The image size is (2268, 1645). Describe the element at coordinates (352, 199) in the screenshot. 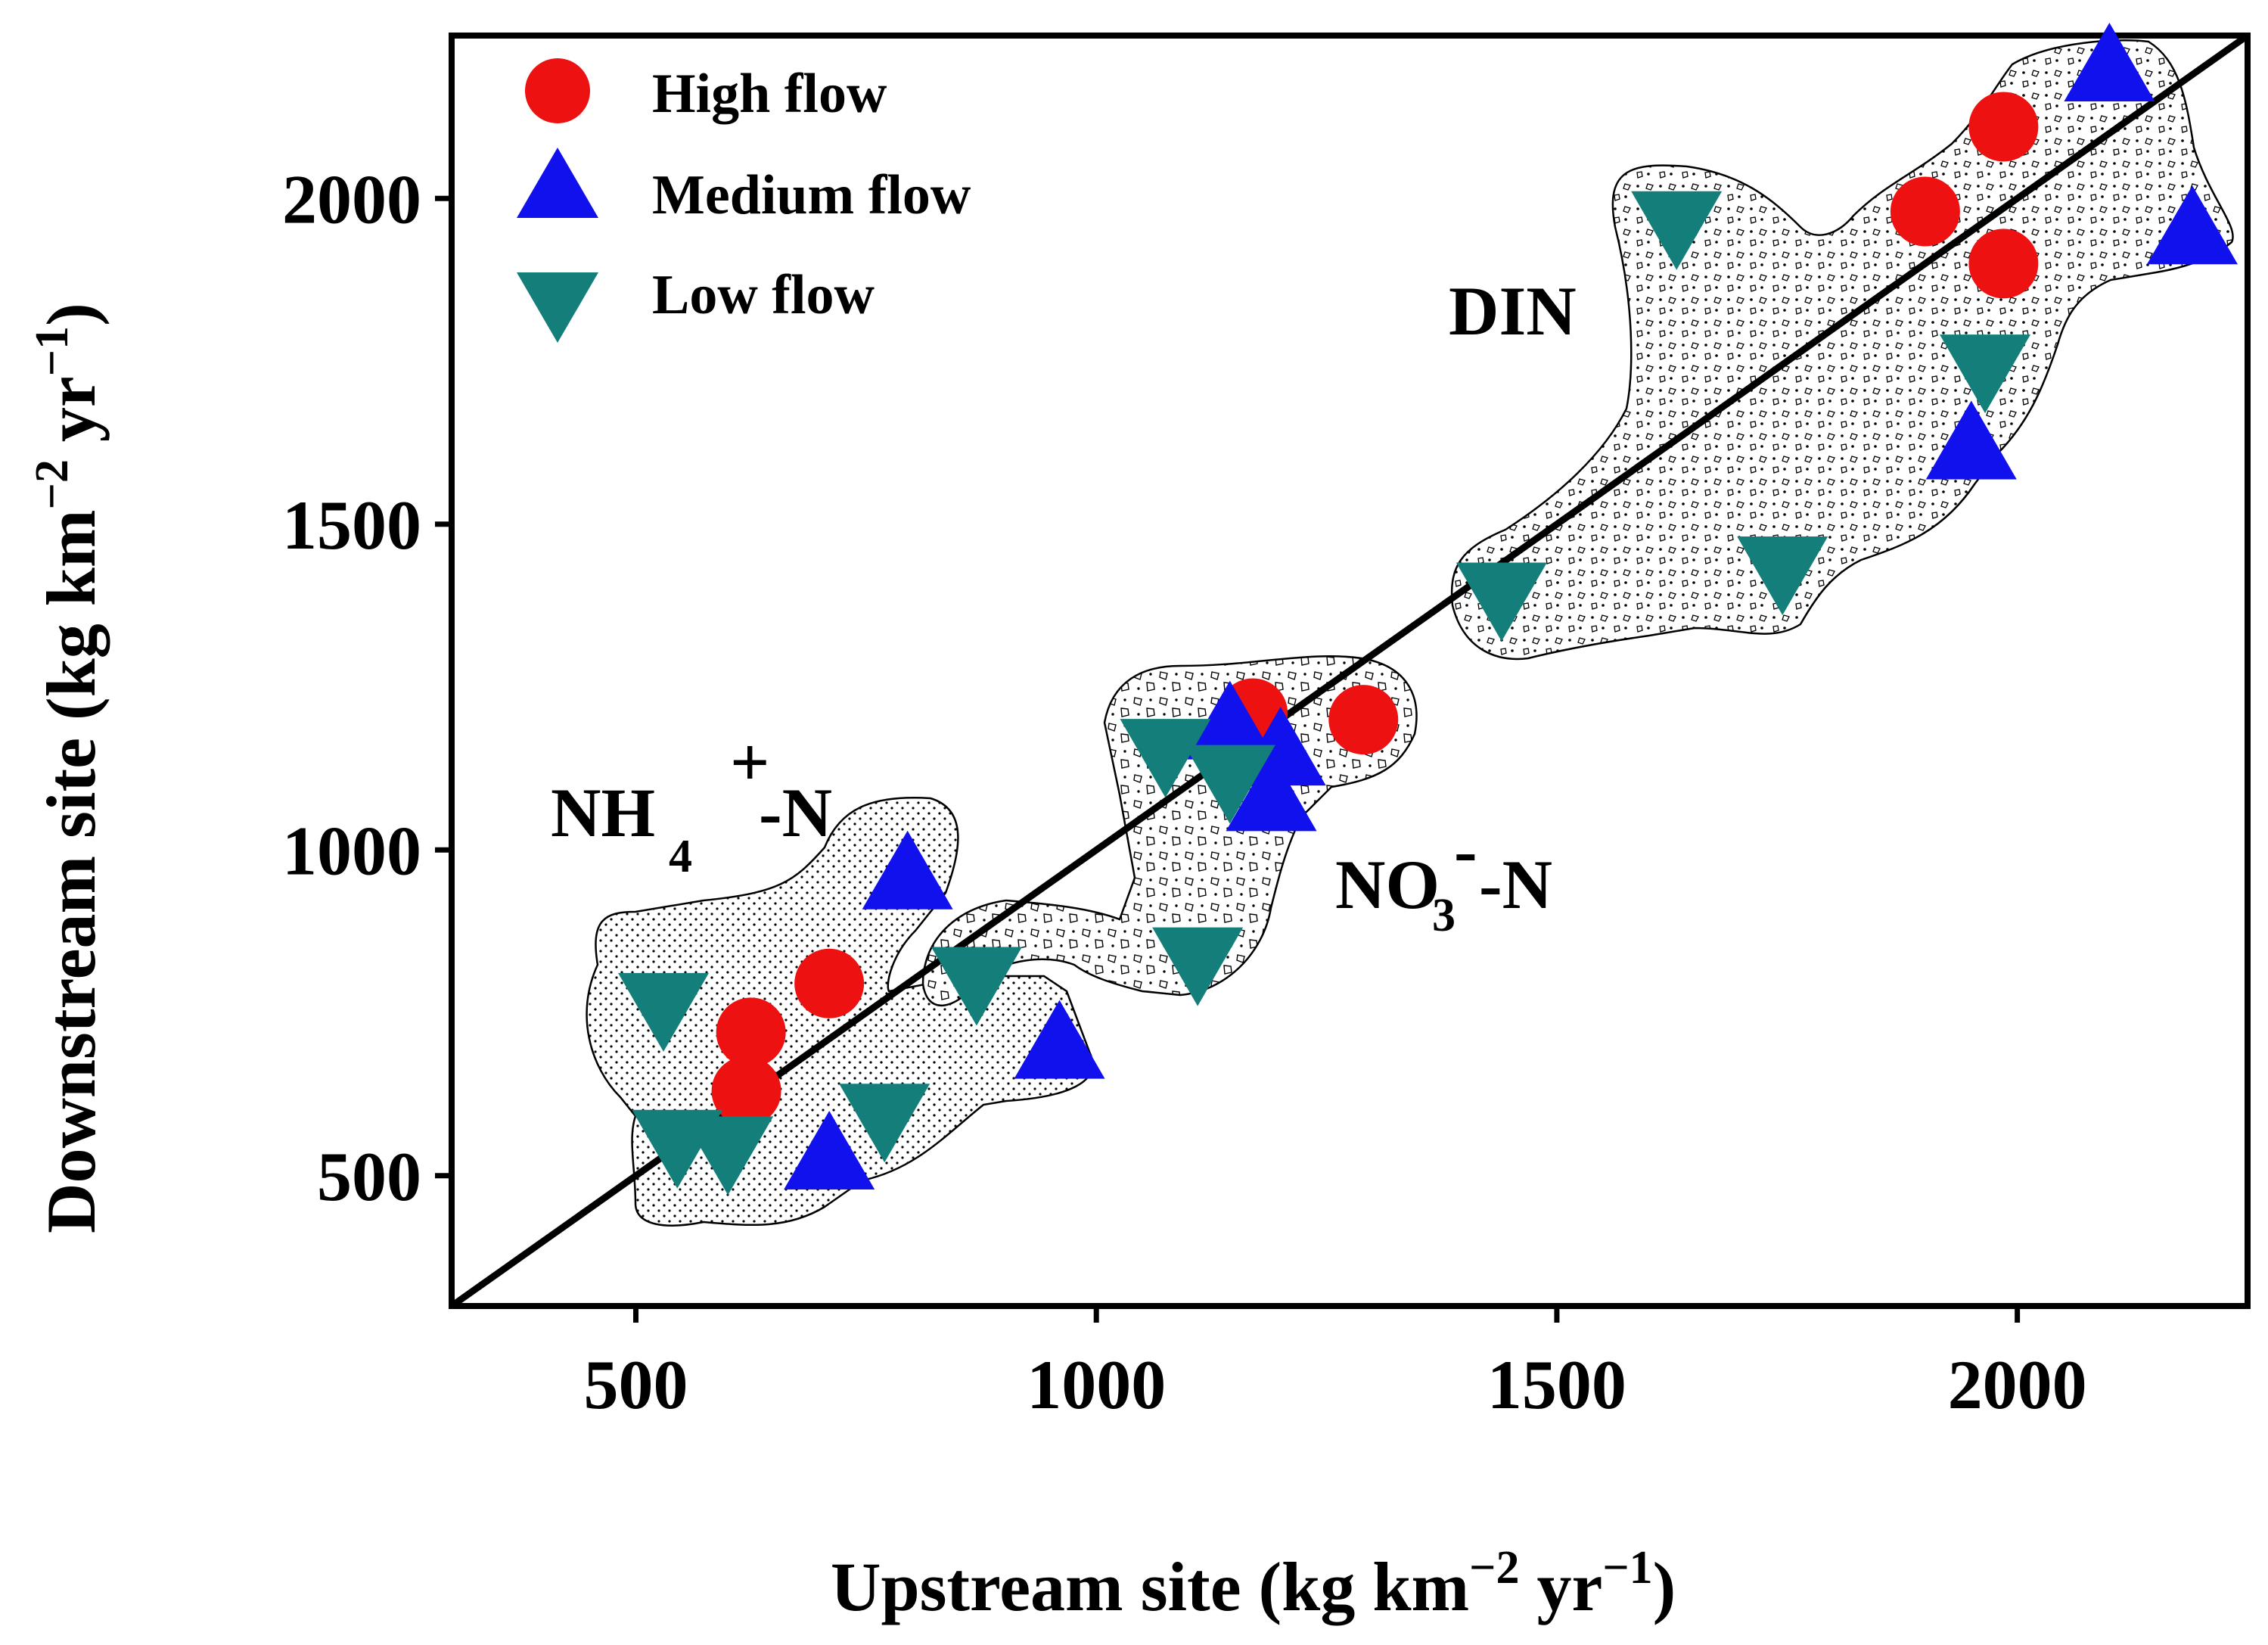

I see `y-tick-label: 2000` at that location.